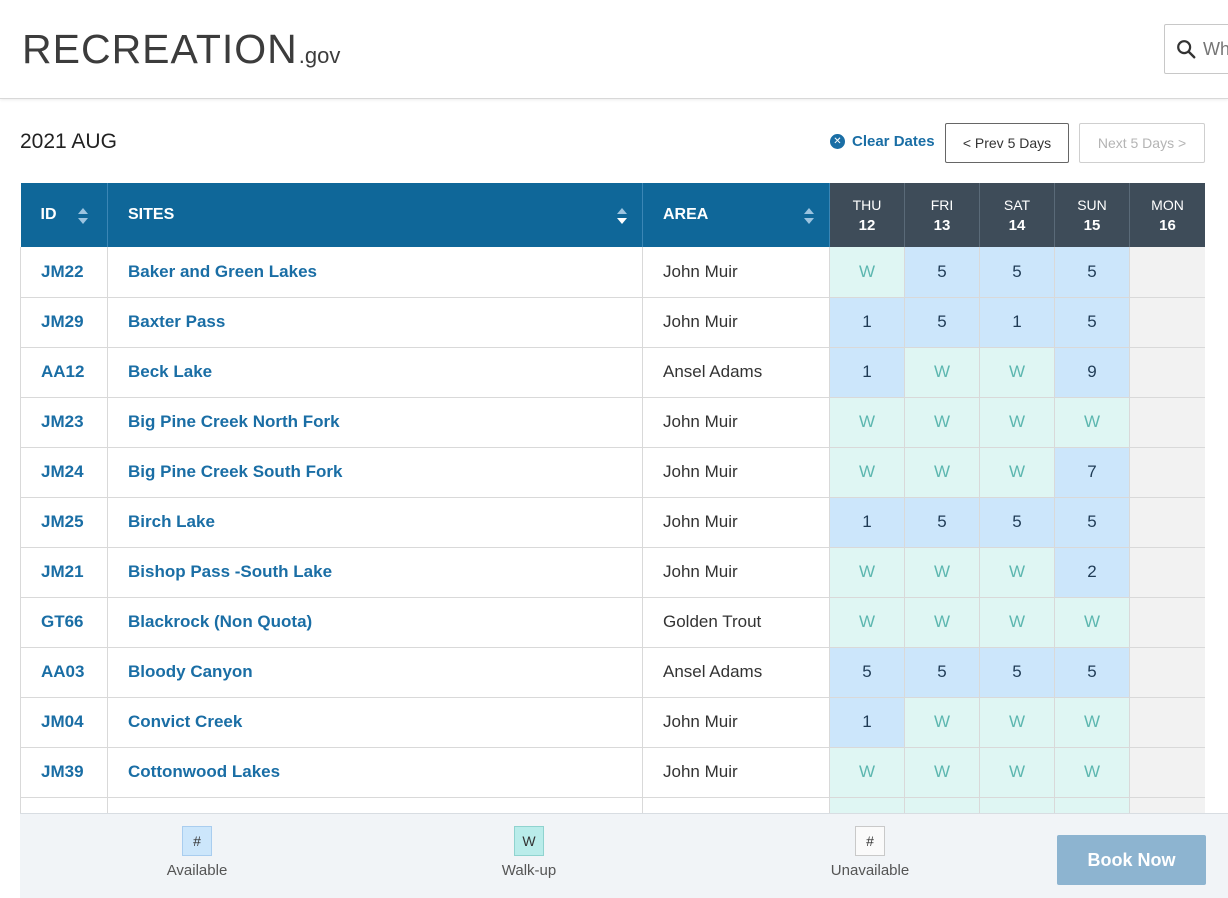 Image resolution: width=1228 pixels, height=898 pixels. What do you see at coordinates (882, 141) in the screenshot?
I see `clear-dates-link: ✕ Clear Dates` at bounding box center [882, 141].